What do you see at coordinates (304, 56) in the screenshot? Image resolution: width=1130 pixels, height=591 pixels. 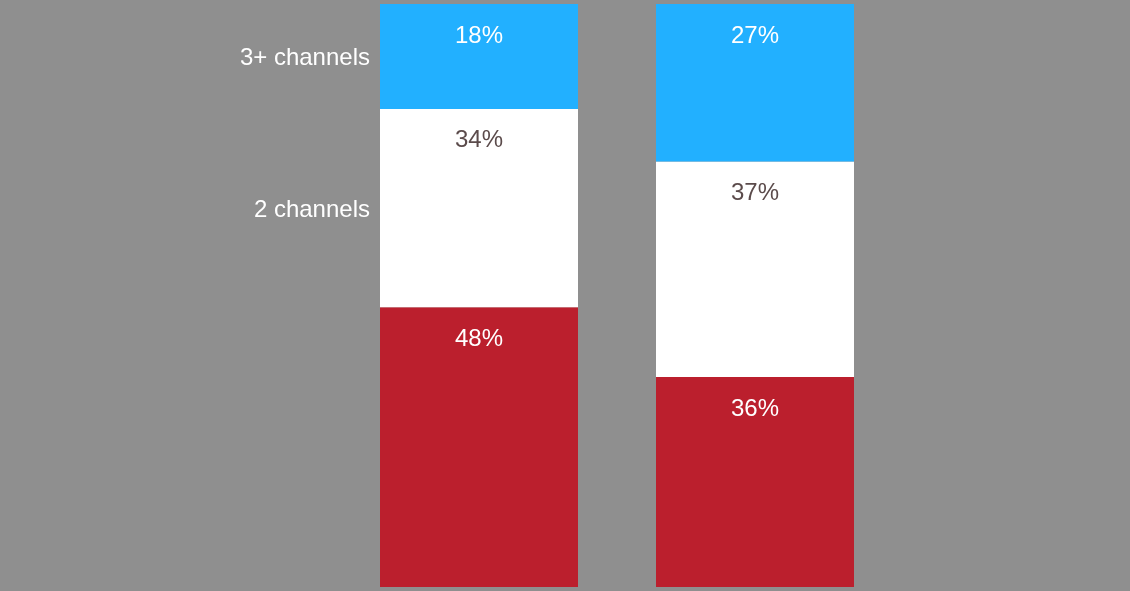 I see `series-label: 3+ channels` at bounding box center [304, 56].